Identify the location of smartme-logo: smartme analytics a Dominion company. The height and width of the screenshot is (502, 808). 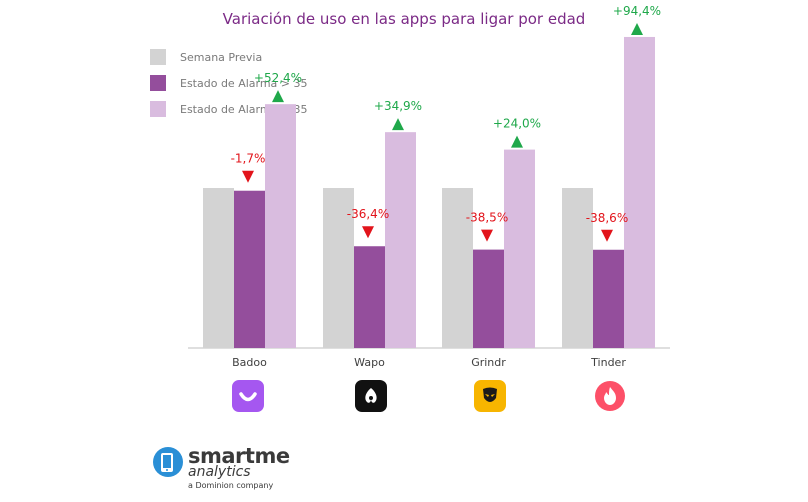
(221, 468).